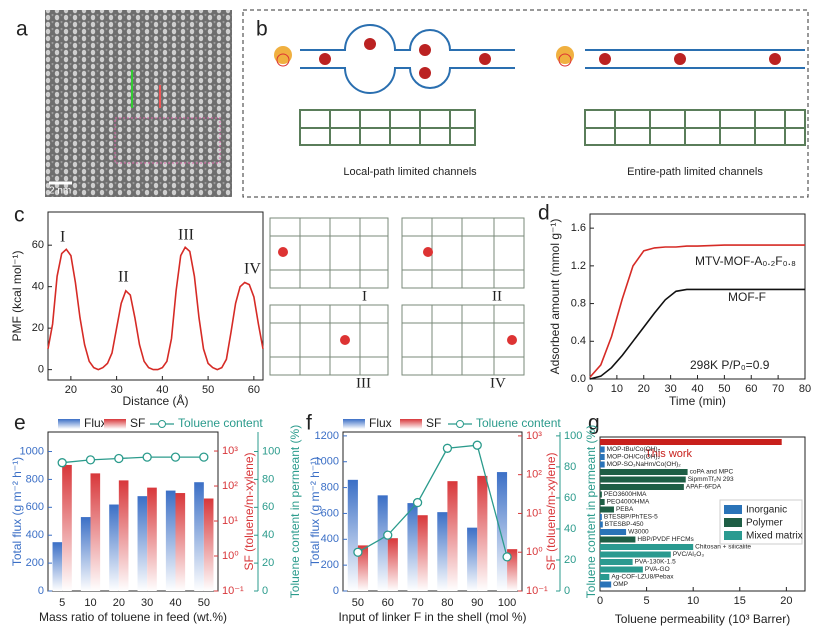  Describe the element at coordinates (380, 423) in the screenshot. I see `legend-label: Flux` at that location.